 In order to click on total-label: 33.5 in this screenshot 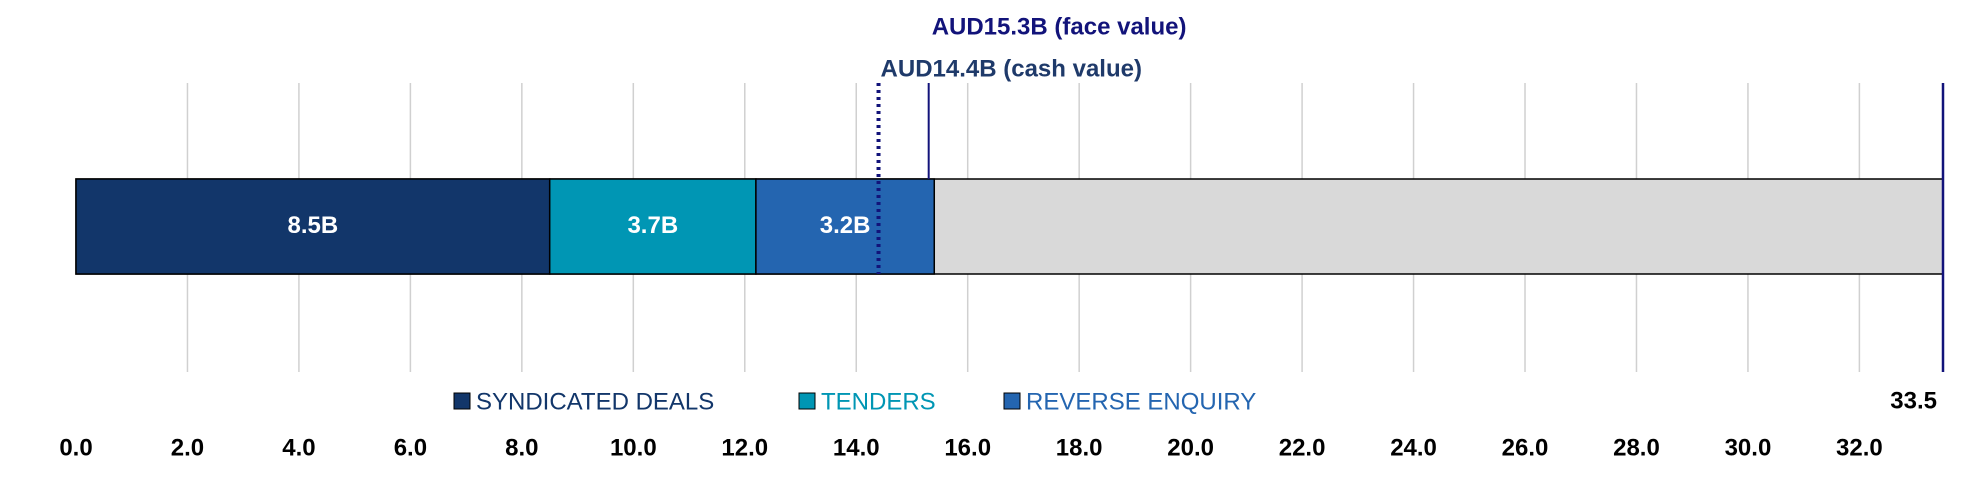, I will do `click(1913, 400)`.